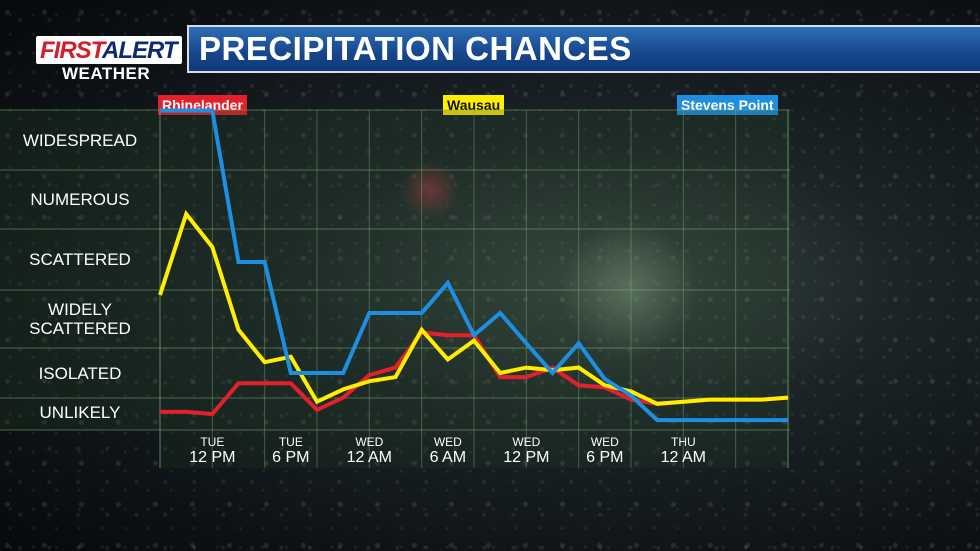 The width and height of the screenshot is (980, 551). I want to click on logo-alert-text: ALERT, so click(140, 50).